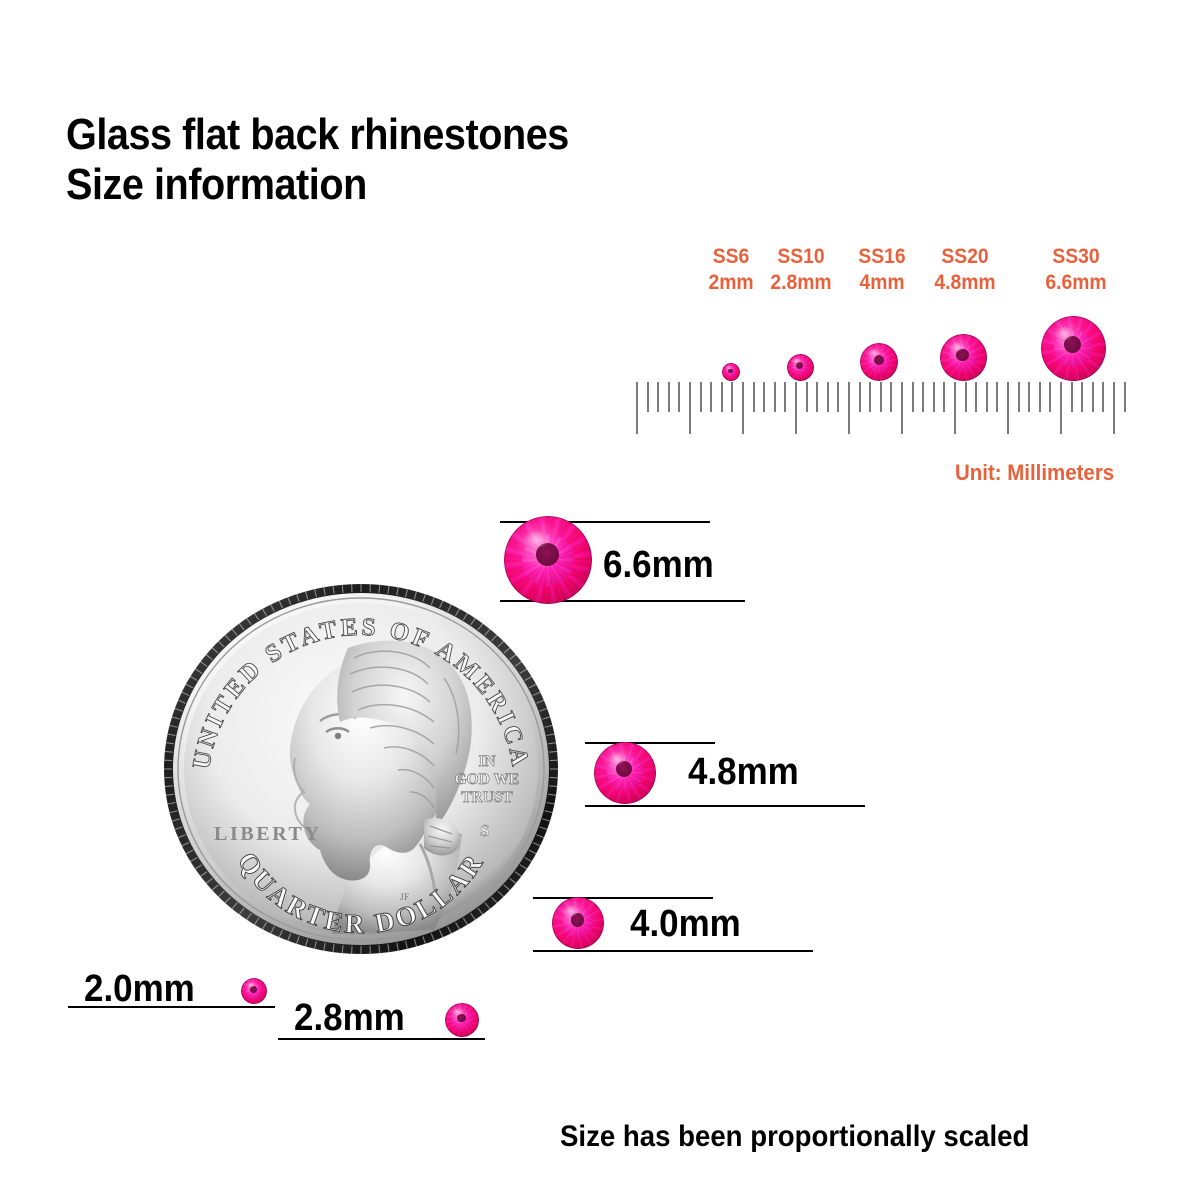 Image resolution: width=1200 pixels, height=1200 pixels. What do you see at coordinates (623, 898) in the screenshot?
I see `measure-line-top-40mm` at bounding box center [623, 898].